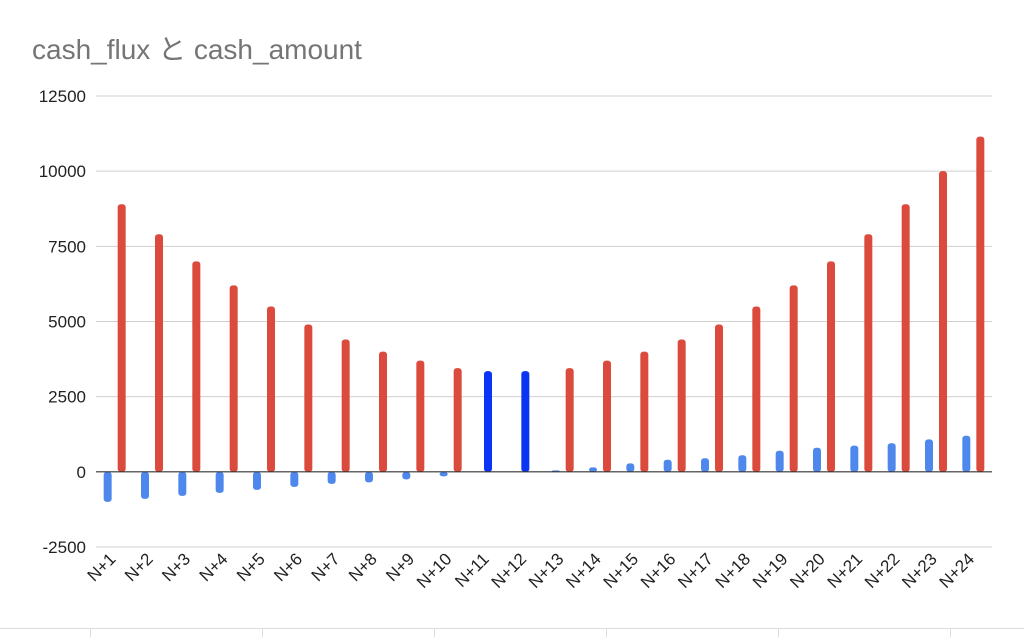 The width and height of the screenshot is (1024, 637). I want to click on y-tick-label: 2500, so click(67, 397).